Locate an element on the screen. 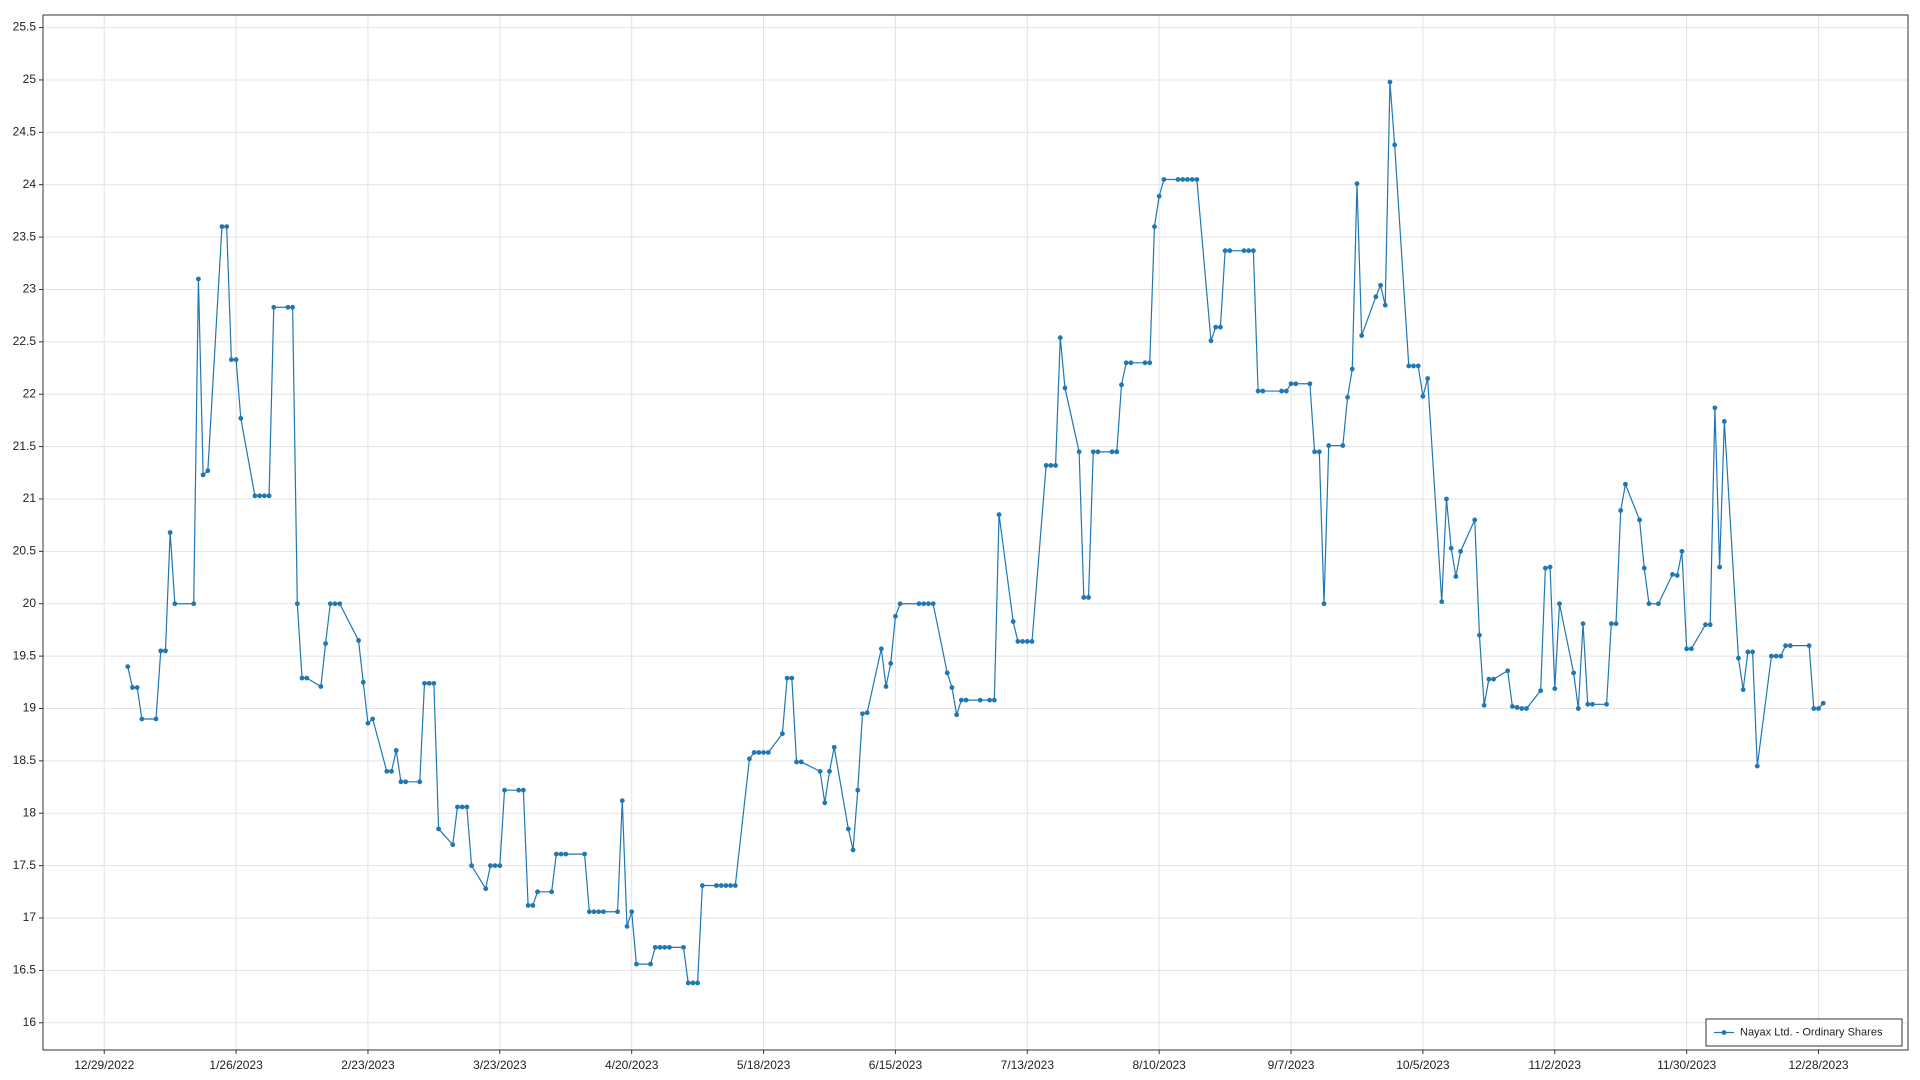 The image size is (1920, 1080). legend-marker is located at coordinates (1724, 1032).